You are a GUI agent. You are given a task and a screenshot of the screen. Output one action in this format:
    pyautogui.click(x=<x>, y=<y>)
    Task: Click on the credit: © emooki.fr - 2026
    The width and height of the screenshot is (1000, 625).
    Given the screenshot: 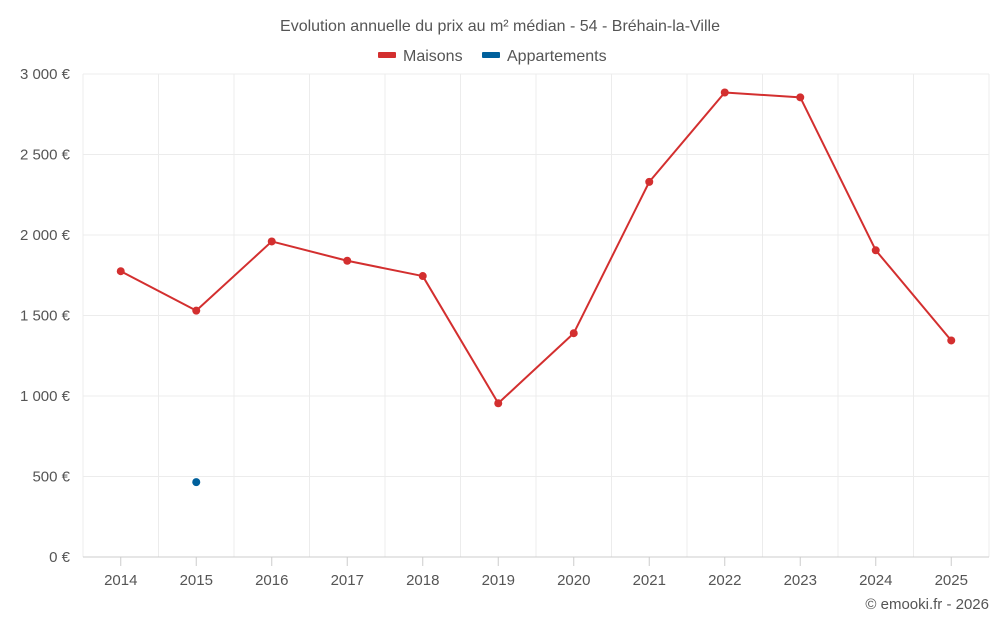 What is the action you would take?
    pyautogui.click(x=927, y=604)
    